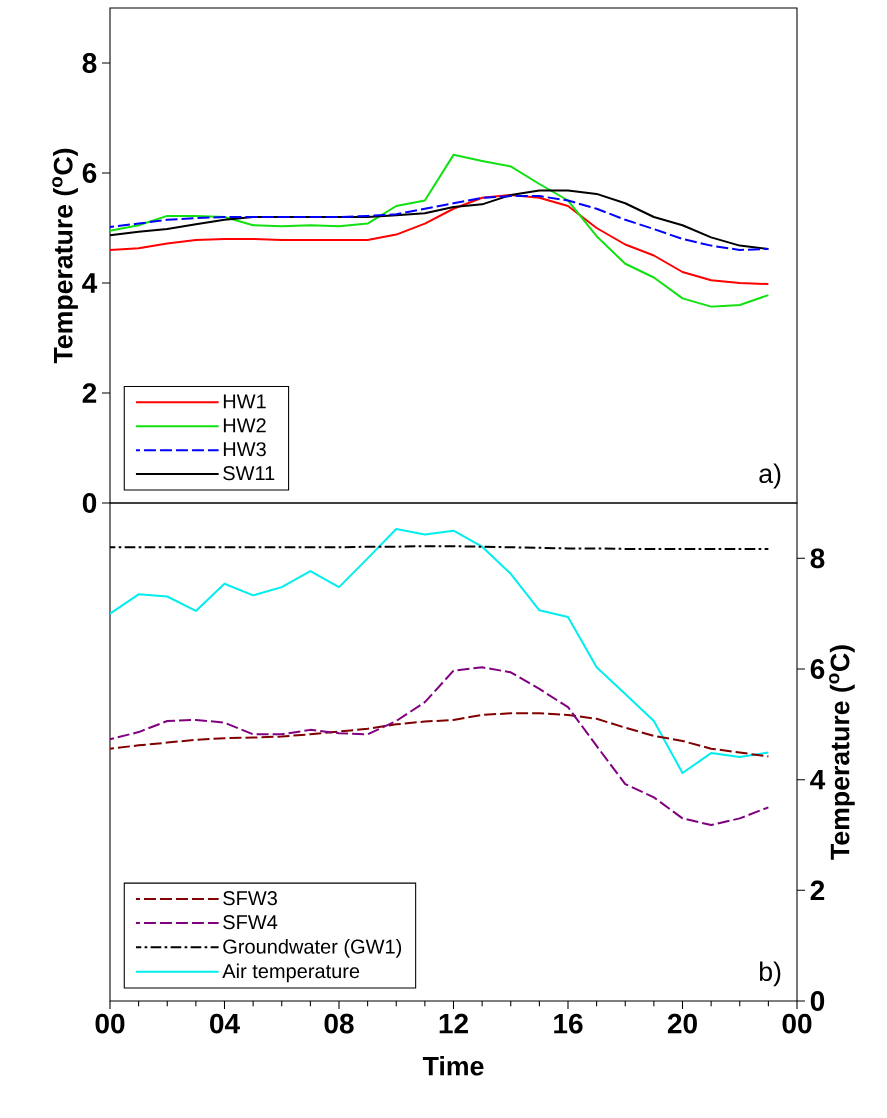 The width and height of the screenshot is (887, 1118). I want to click on legend-label: HW1, so click(244, 401).